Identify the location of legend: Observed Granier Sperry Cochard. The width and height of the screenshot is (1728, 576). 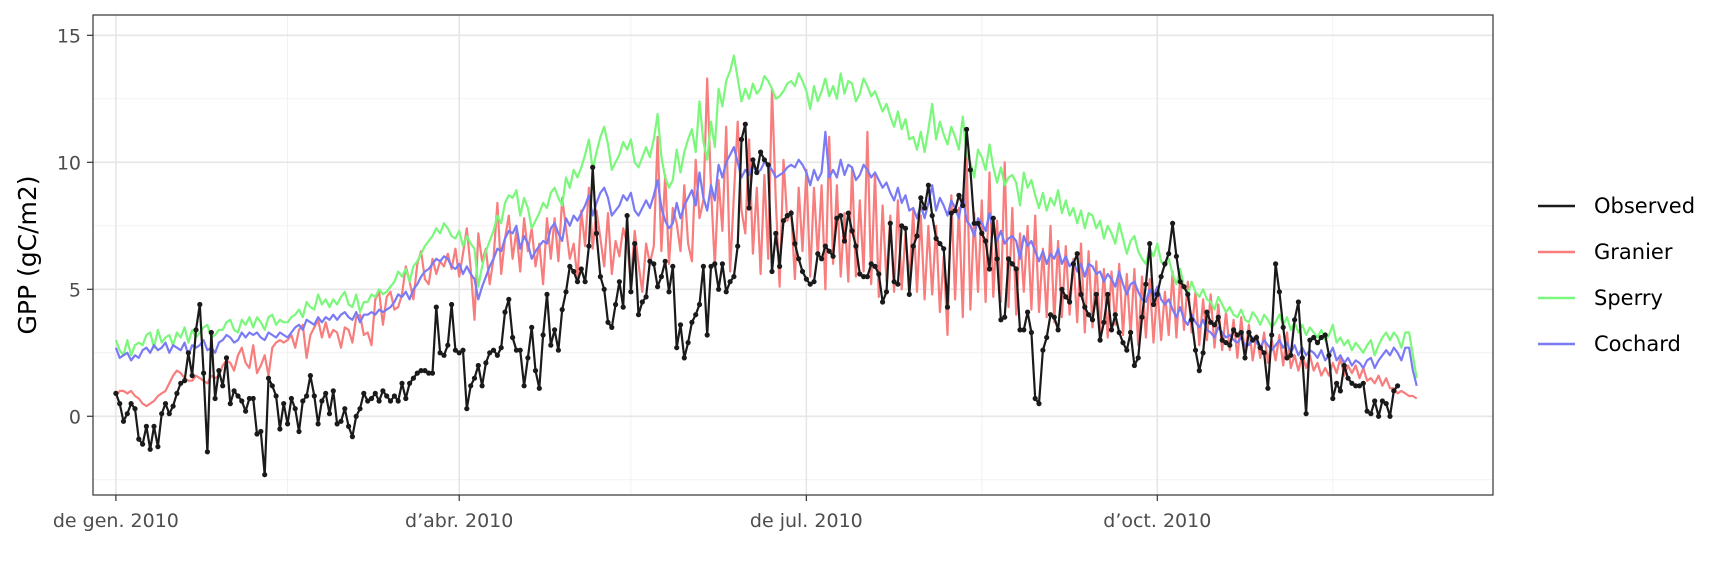
(1616, 275).